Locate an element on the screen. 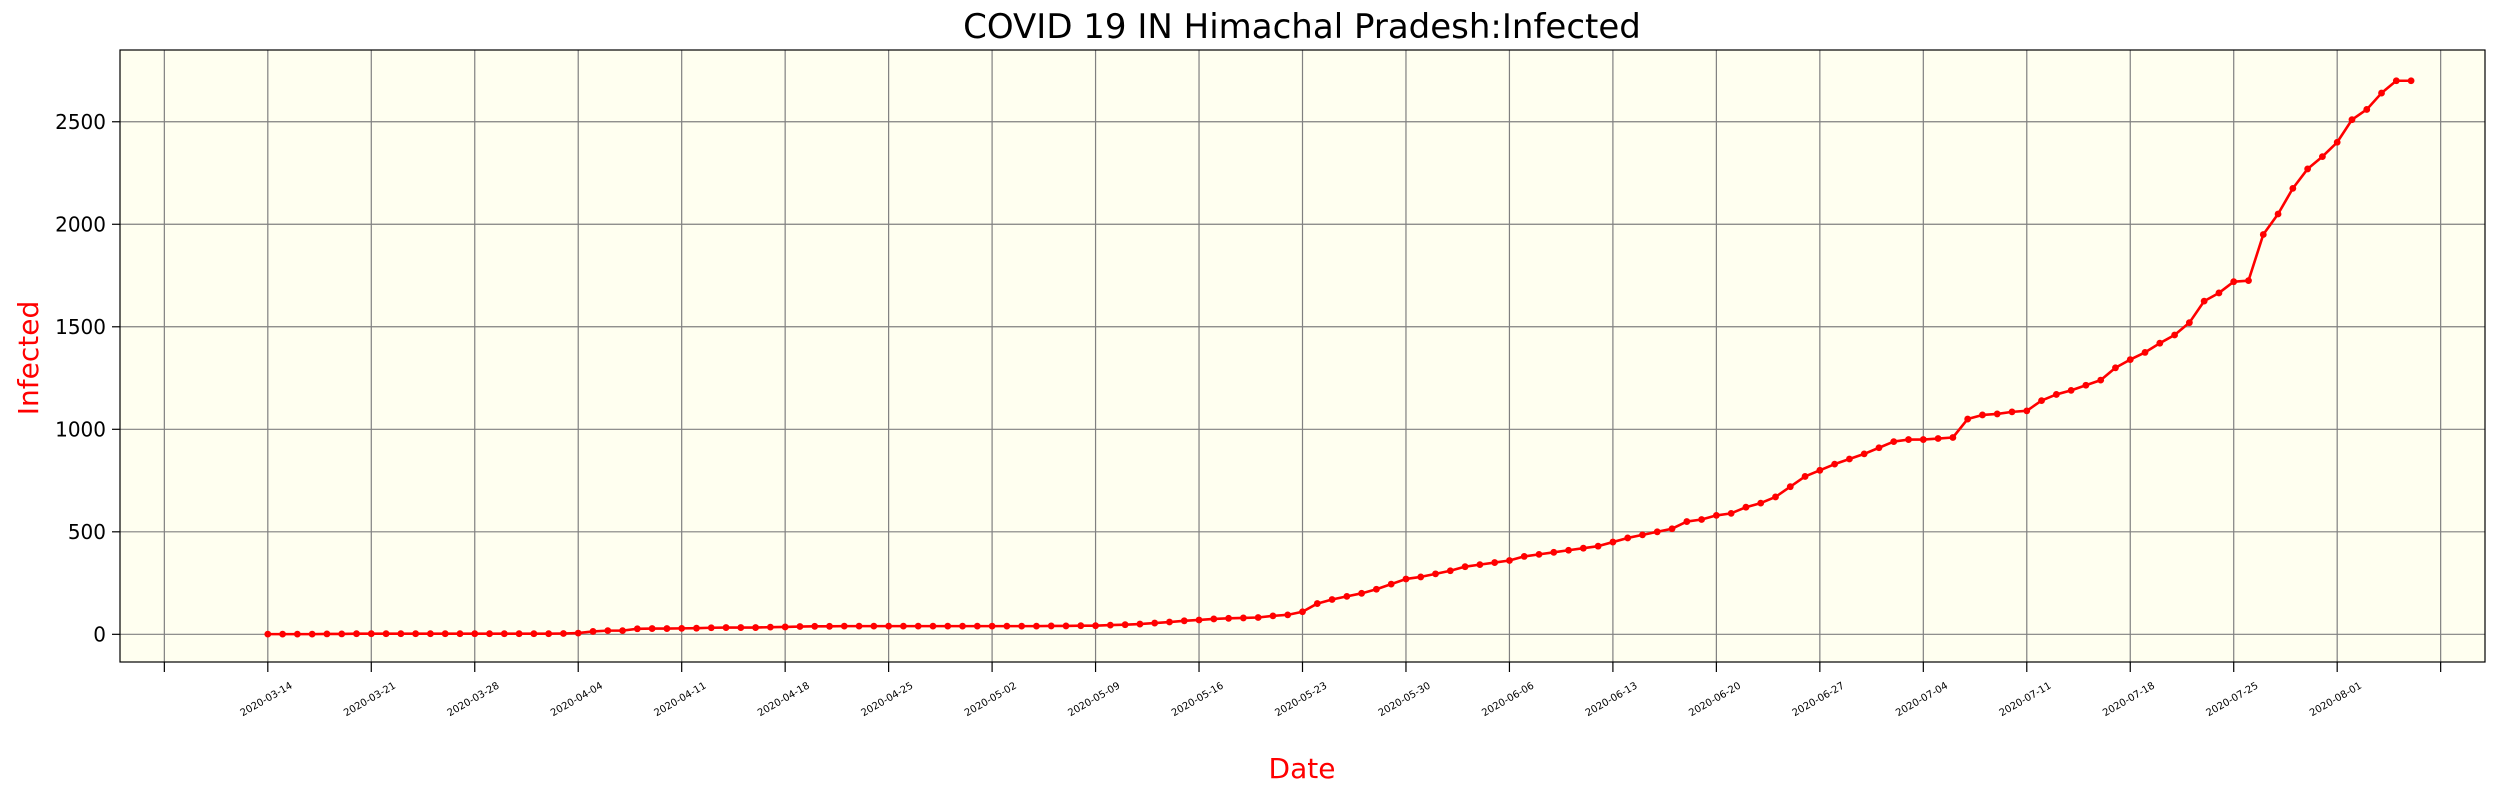 The image size is (2500, 800). x-tick-label: 2020-06-20 is located at coordinates (1715, 700).